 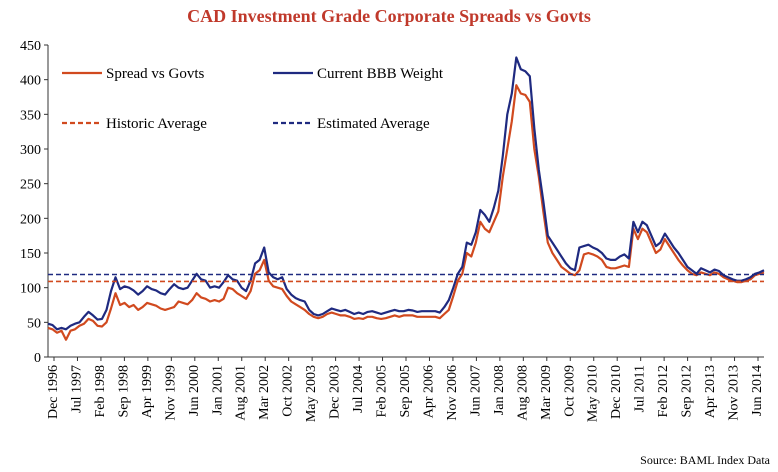 I want to click on x-tick-label: Apr 2013, so click(x=710, y=391).